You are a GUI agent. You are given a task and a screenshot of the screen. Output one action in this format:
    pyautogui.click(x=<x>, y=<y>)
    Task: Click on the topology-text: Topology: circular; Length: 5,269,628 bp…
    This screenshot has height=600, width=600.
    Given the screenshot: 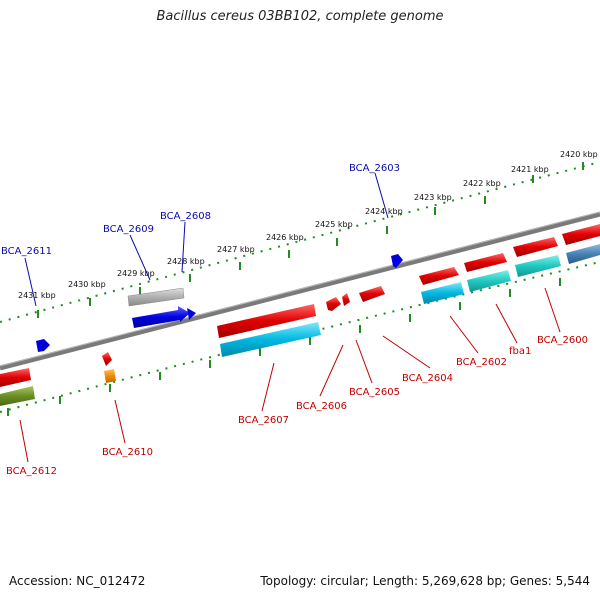 What is the action you would take?
    pyautogui.click(x=425, y=581)
    